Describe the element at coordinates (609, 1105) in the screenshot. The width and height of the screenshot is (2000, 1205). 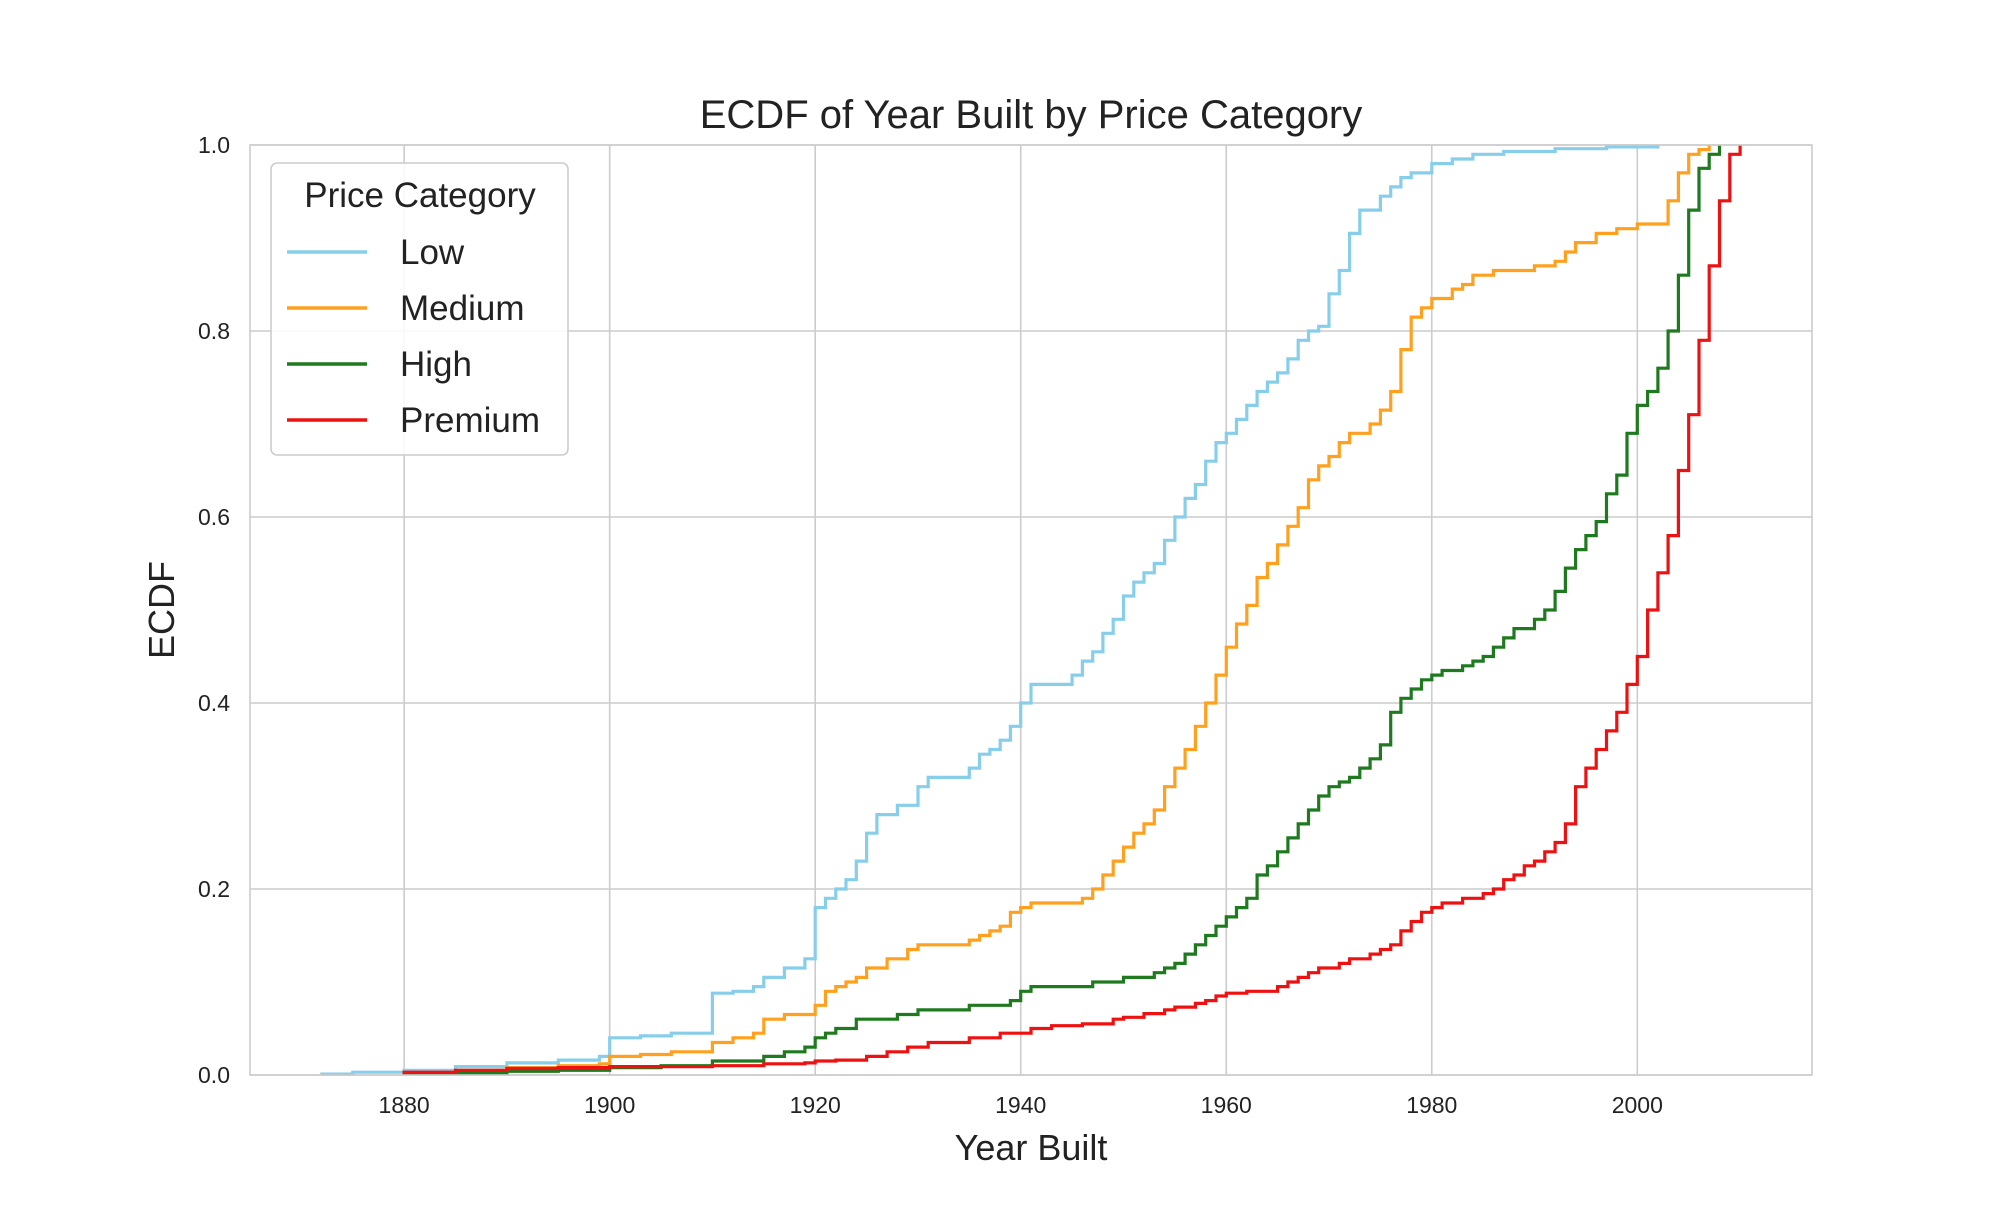
I see `x-tick-label: 1900` at that location.